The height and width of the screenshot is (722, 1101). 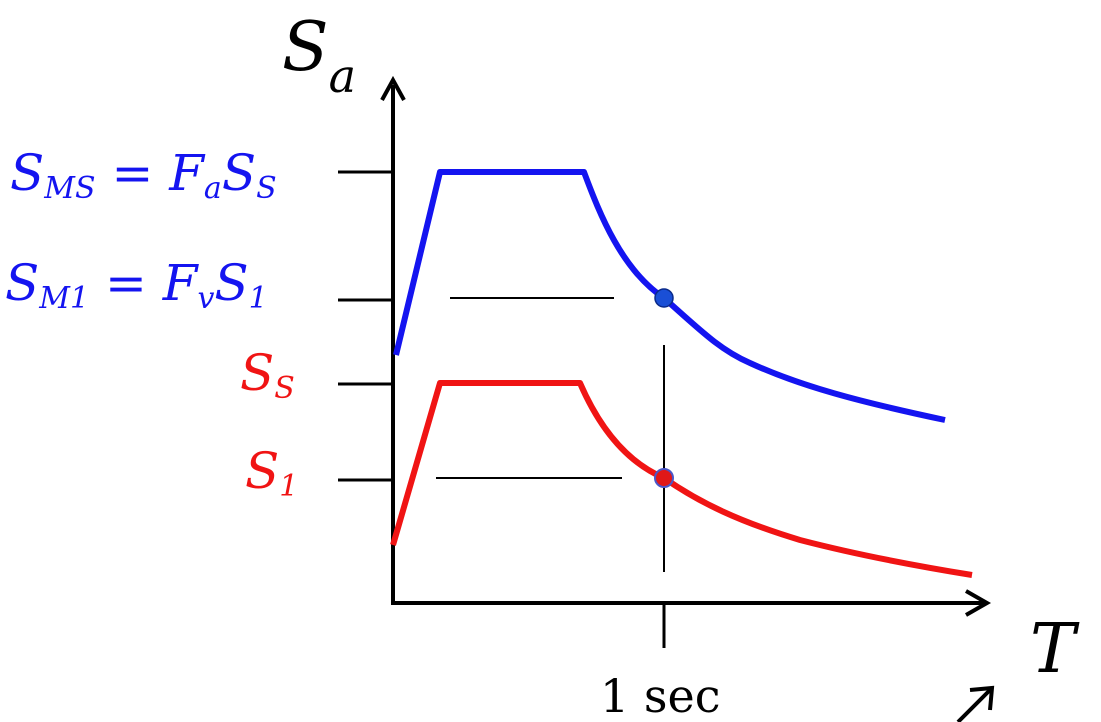 I want to click on y-axis-arrow, so click(x=393, y=88).